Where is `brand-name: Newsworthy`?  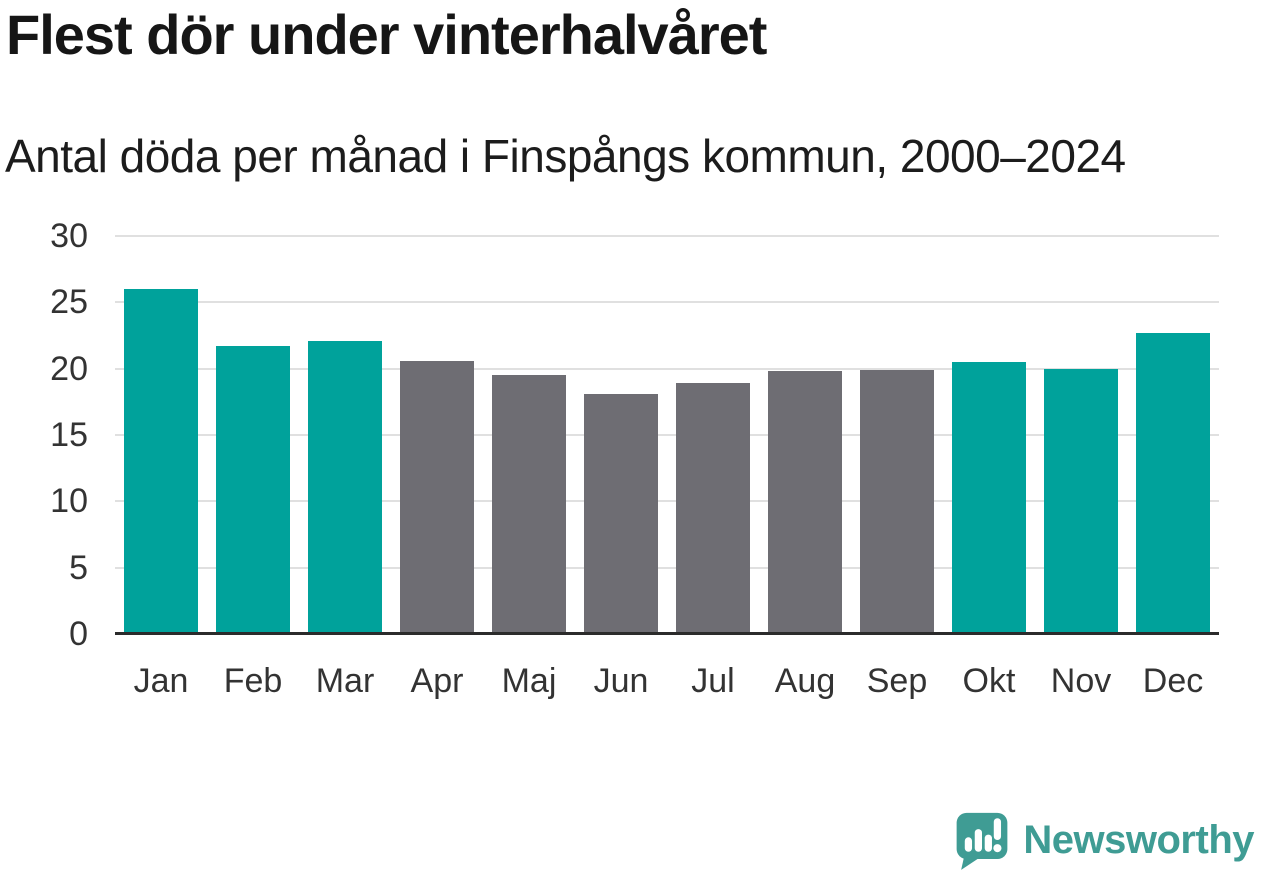
brand-name: Newsworthy is located at coordinates (1138, 839).